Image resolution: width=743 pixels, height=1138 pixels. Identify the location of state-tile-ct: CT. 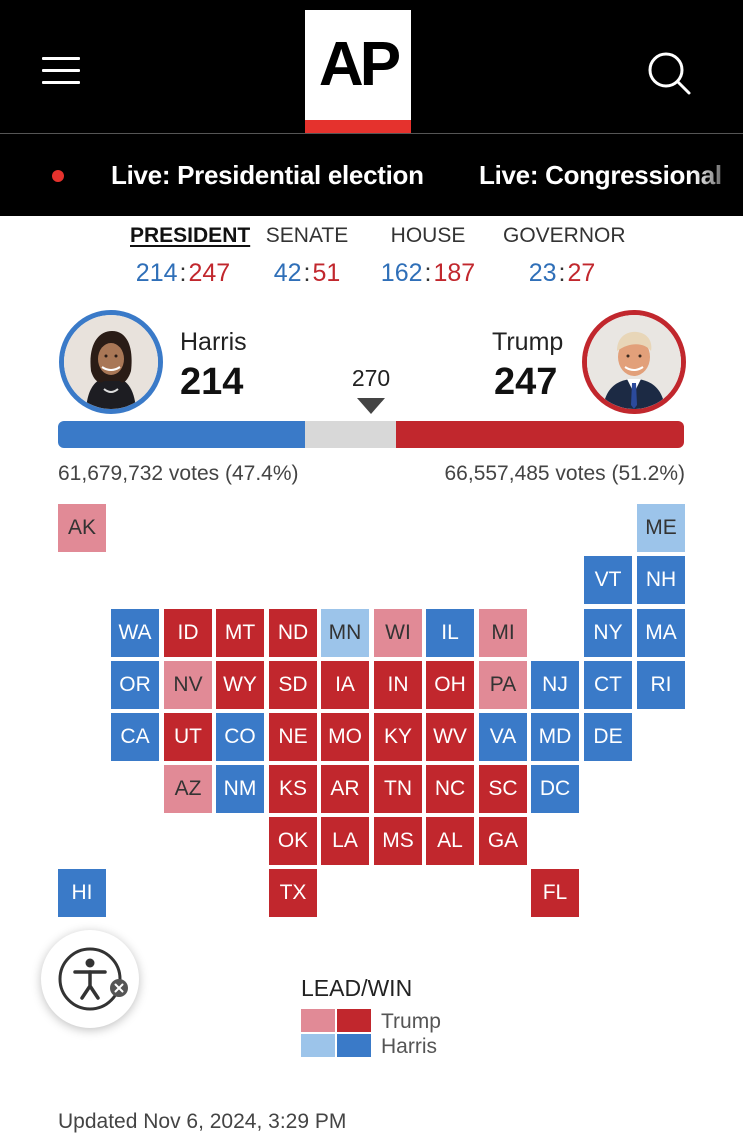
(608, 685).